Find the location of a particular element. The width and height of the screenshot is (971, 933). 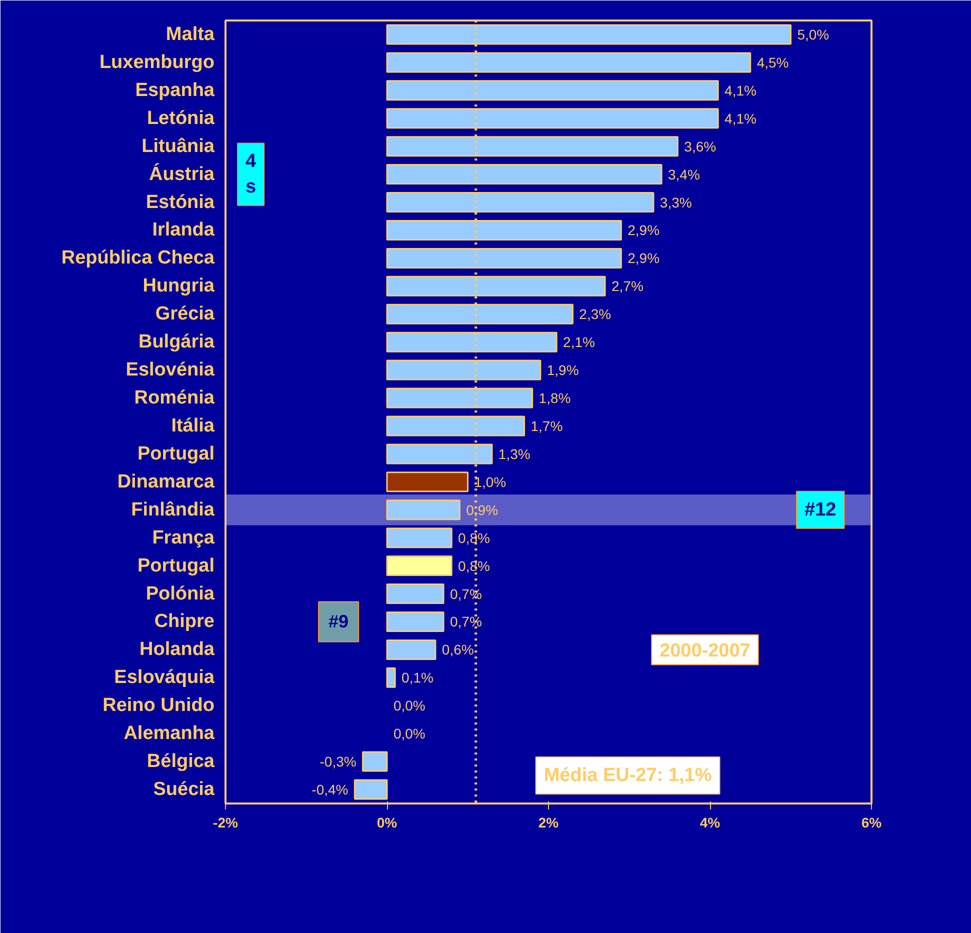

y-tick-label: Roménia is located at coordinates (174, 398).